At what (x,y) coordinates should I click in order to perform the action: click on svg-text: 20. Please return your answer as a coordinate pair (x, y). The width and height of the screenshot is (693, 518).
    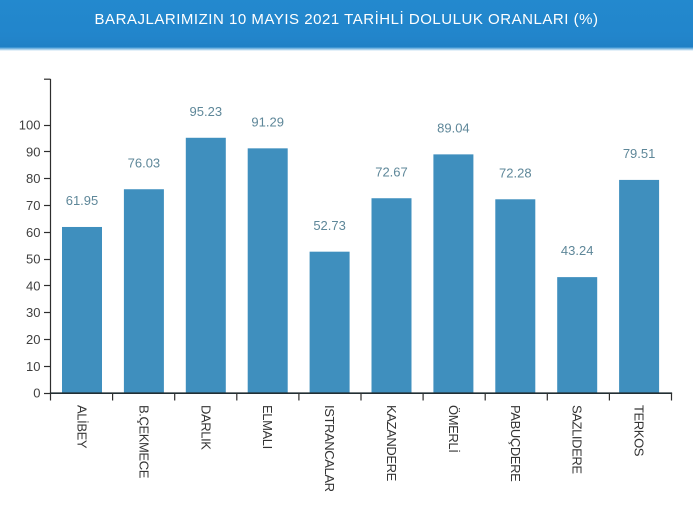
    Looking at the image, I should click on (33, 339).